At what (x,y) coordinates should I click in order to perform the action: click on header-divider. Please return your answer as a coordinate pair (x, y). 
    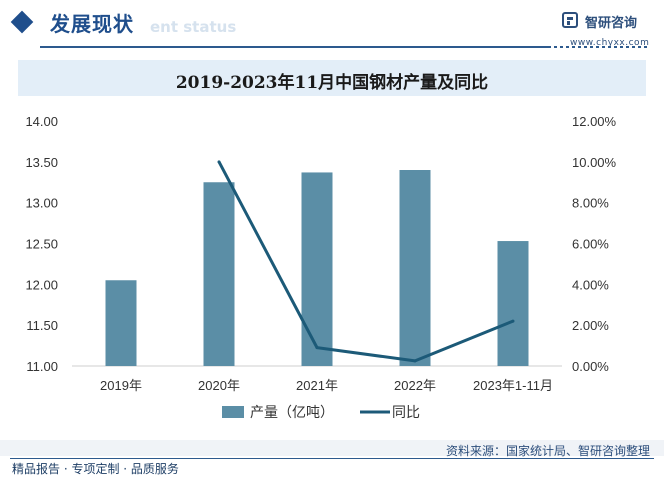
    Looking at the image, I should click on (294, 47).